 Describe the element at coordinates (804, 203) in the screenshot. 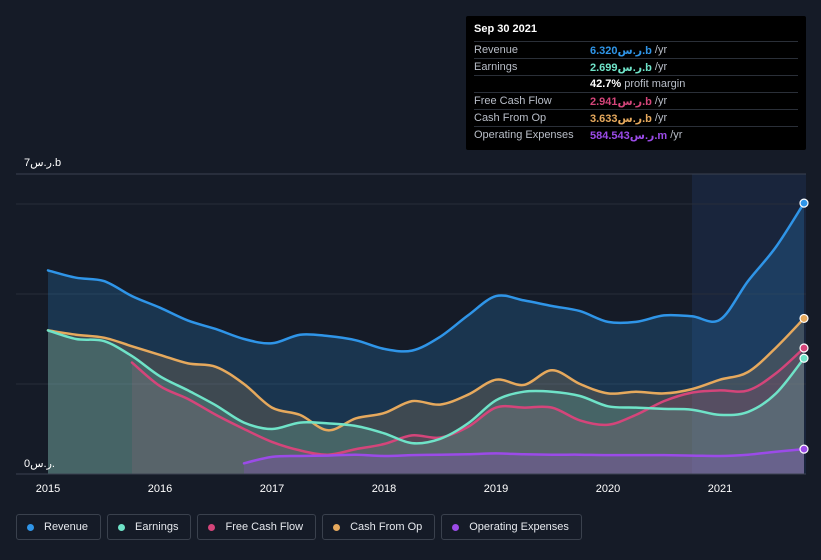

I see `endpoint-revenue` at that location.